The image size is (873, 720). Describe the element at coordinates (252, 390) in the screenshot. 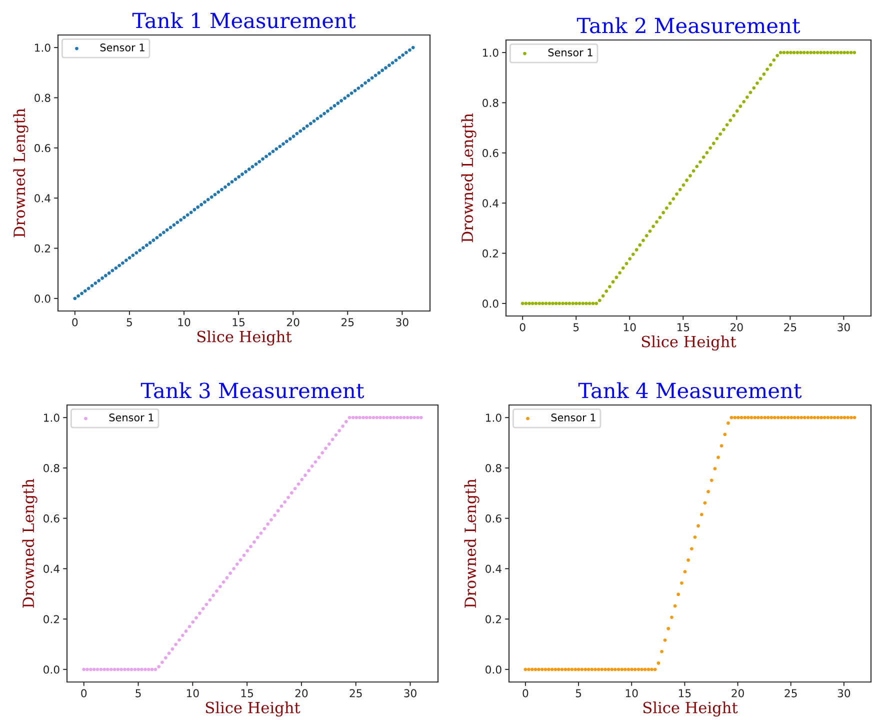

I see `chart-title: Tank 3 Measurement` at that location.